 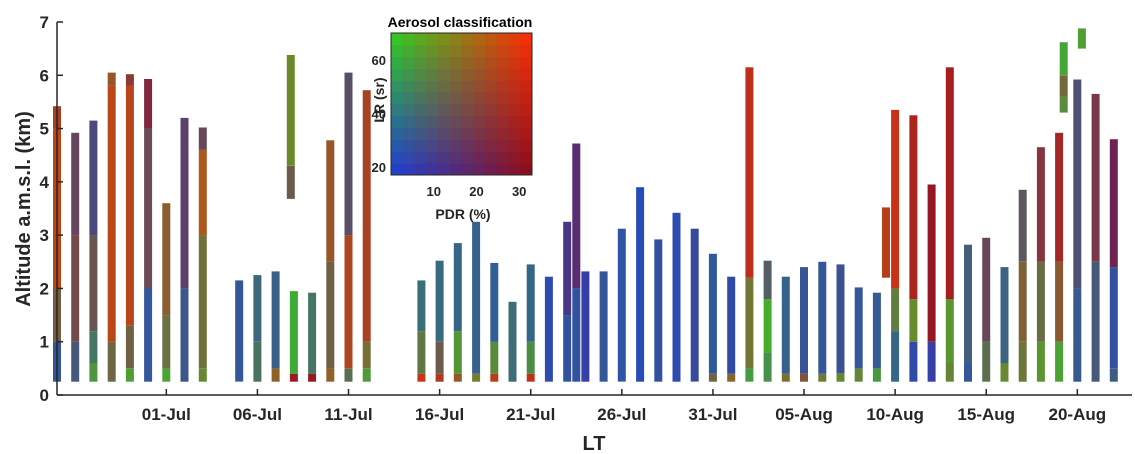 I want to click on colormap-title: Aerosol classification, so click(x=460, y=22).